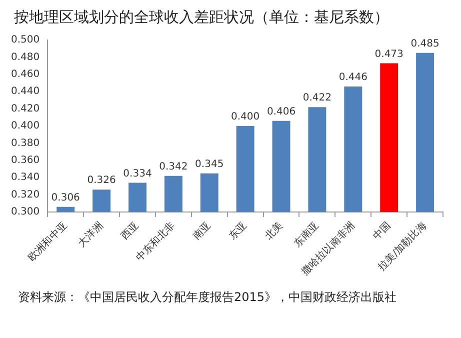  I want to click on x-tick-label: 中国, so click(382, 231).